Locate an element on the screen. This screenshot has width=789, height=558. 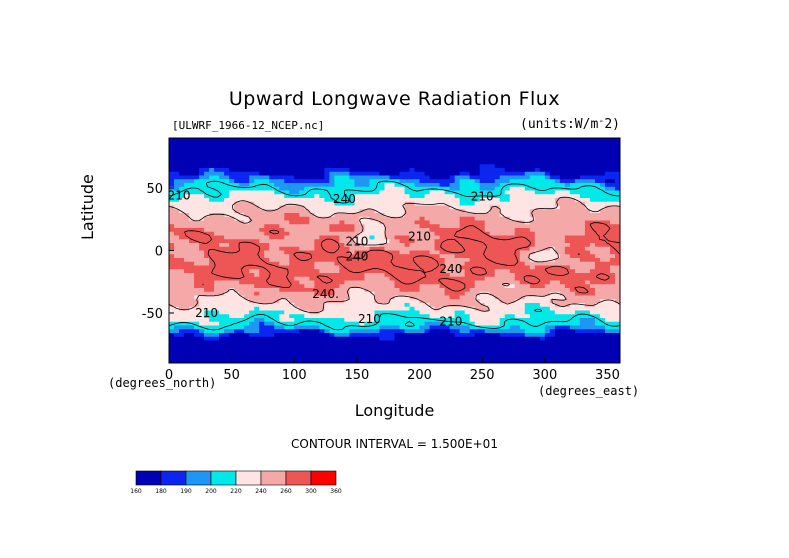
chart-title: Upward Longwave Radiation Flux is located at coordinates (394, 99).